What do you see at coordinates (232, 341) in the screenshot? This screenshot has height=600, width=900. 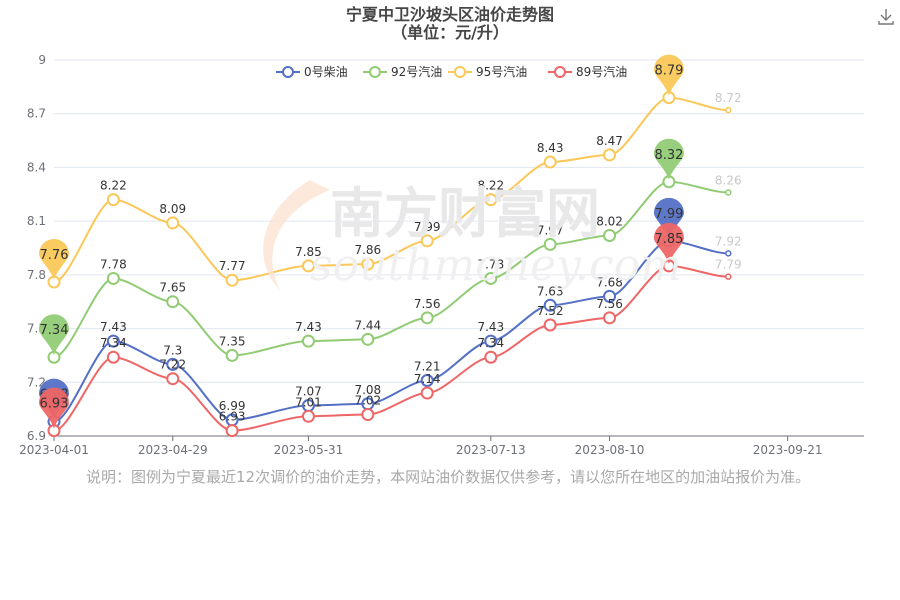 I see `data-label: 7.35` at bounding box center [232, 341].